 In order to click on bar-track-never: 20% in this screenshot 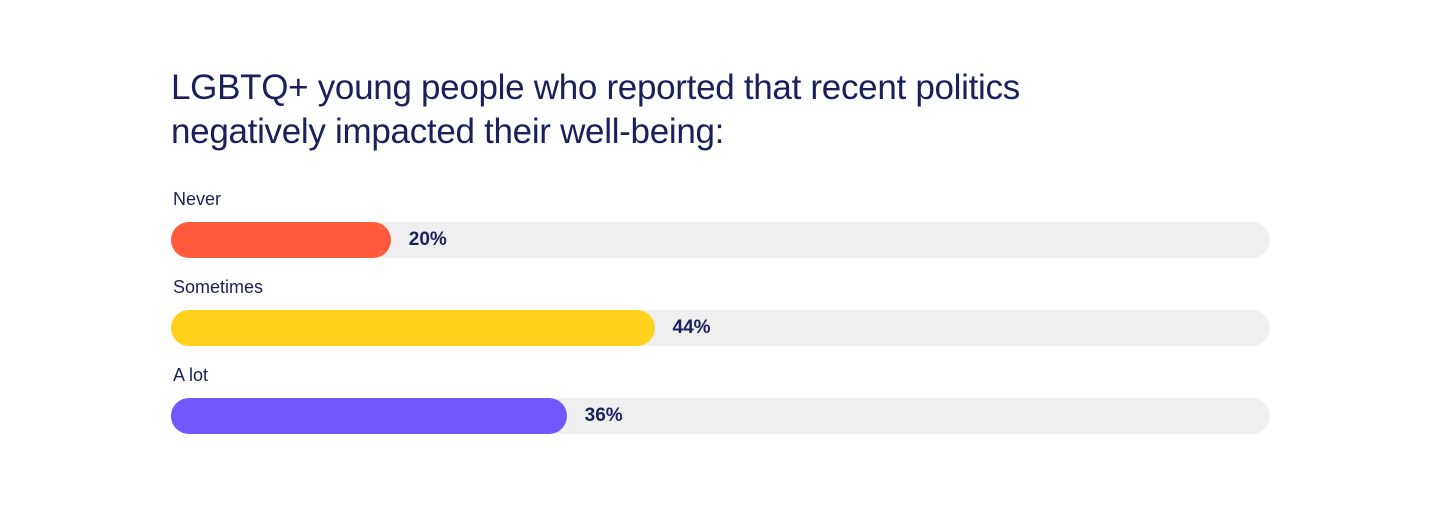, I will do `click(720, 240)`.